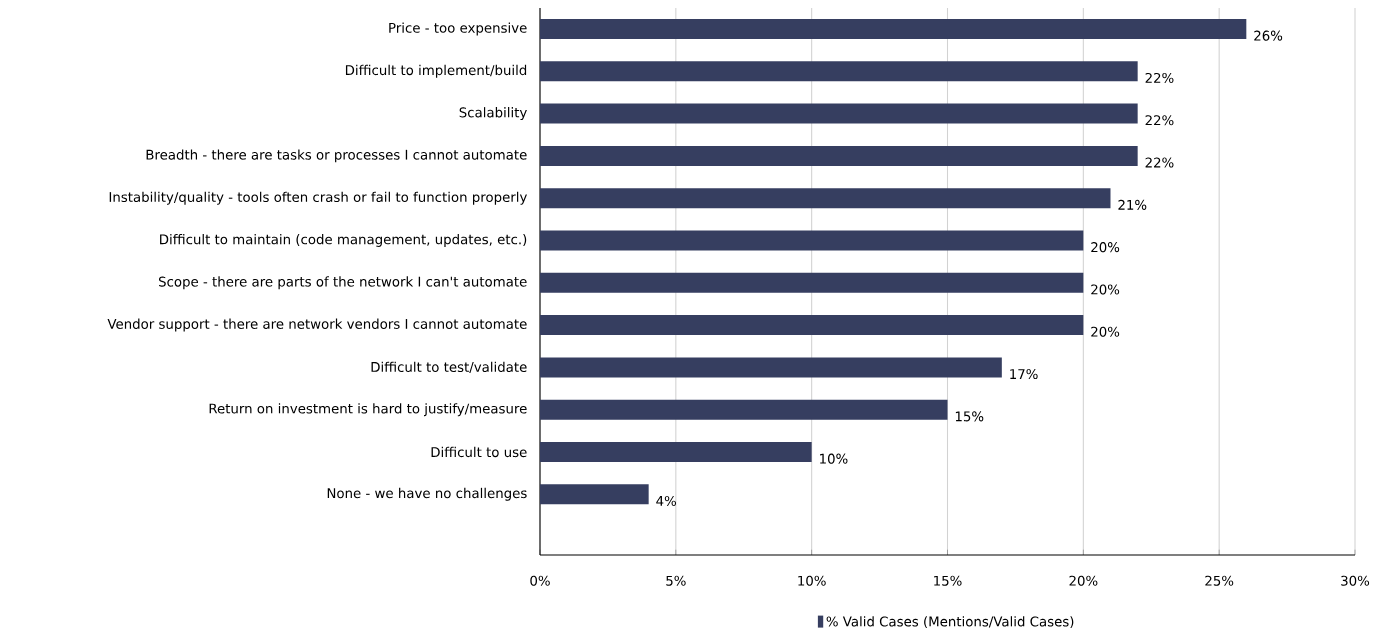 This screenshot has height=634, width=1390. Describe the element at coordinates (449, 367) in the screenshot. I see `y-tick-label: Difficult to test/validate` at that location.